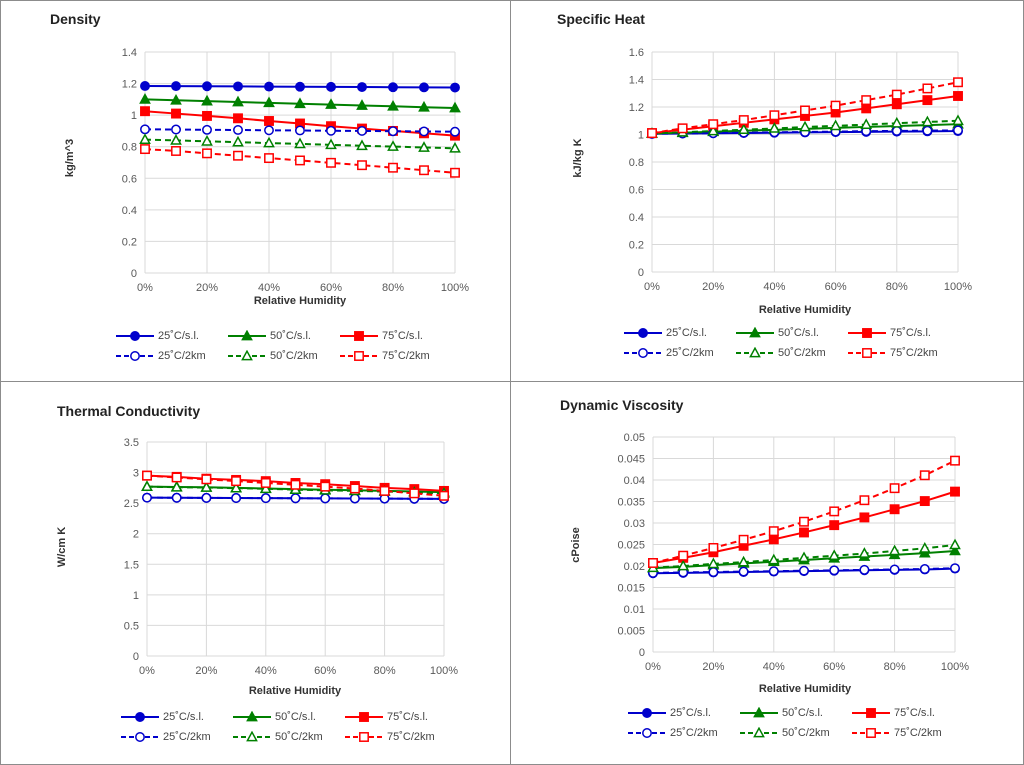 The height and width of the screenshot is (765, 1024). Describe the element at coordinates (805, 689) in the screenshot. I see `x-axis-label: Relative Humidity` at that location.